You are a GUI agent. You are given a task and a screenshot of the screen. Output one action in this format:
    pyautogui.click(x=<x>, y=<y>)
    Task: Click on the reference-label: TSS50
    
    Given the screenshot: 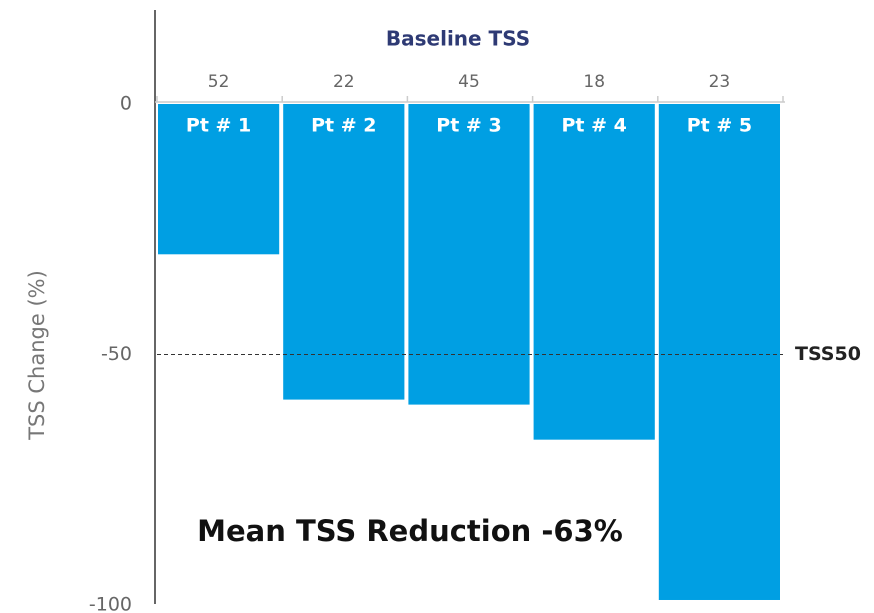 What is the action you would take?
    pyautogui.click(x=828, y=354)
    